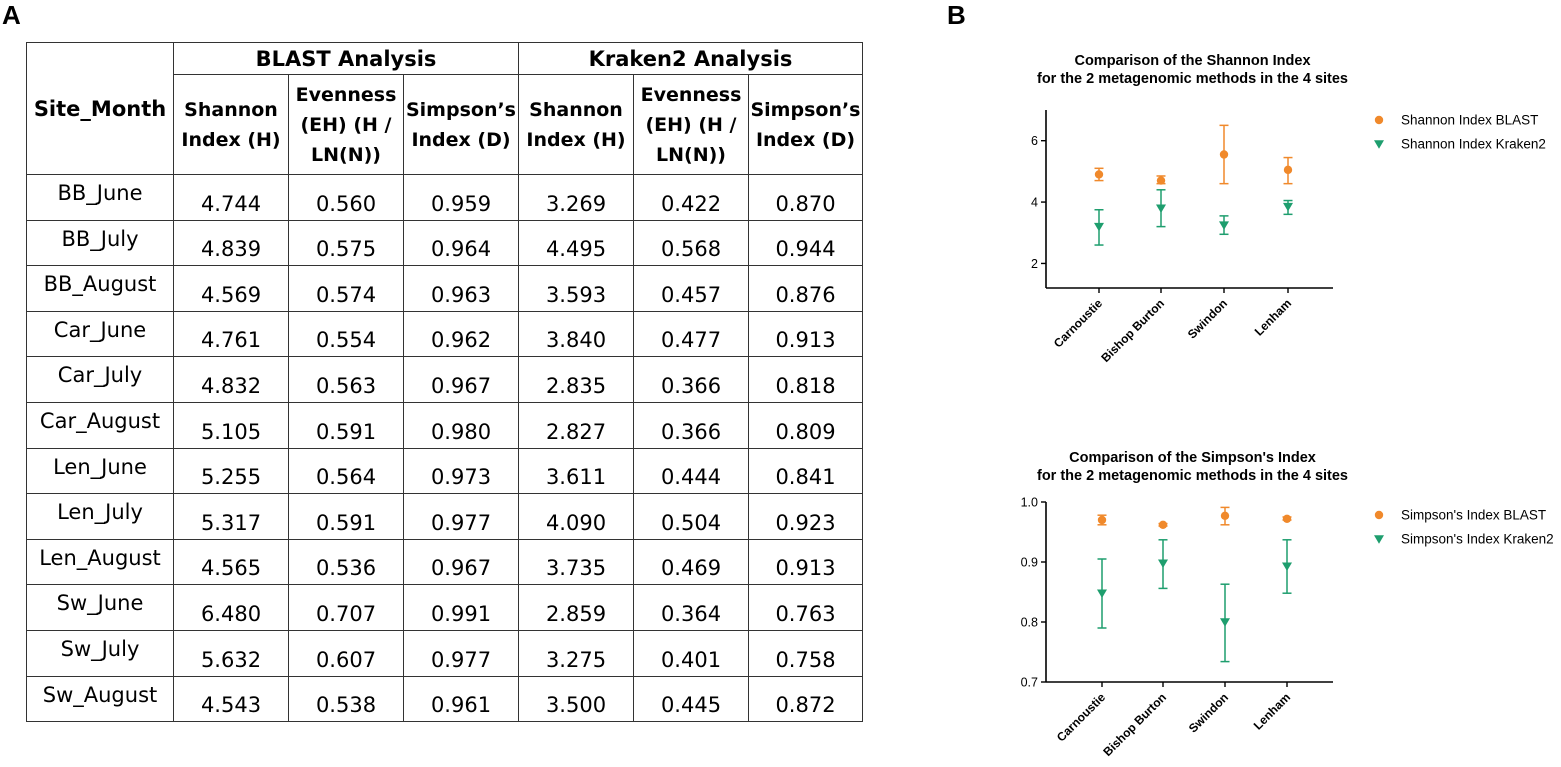 This screenshot has width=1561, height=767. What do you see at coordinates (100, 699) in the screenshot?
I see `site-month-cell: Sw_August` at bounding box center [100, 699].